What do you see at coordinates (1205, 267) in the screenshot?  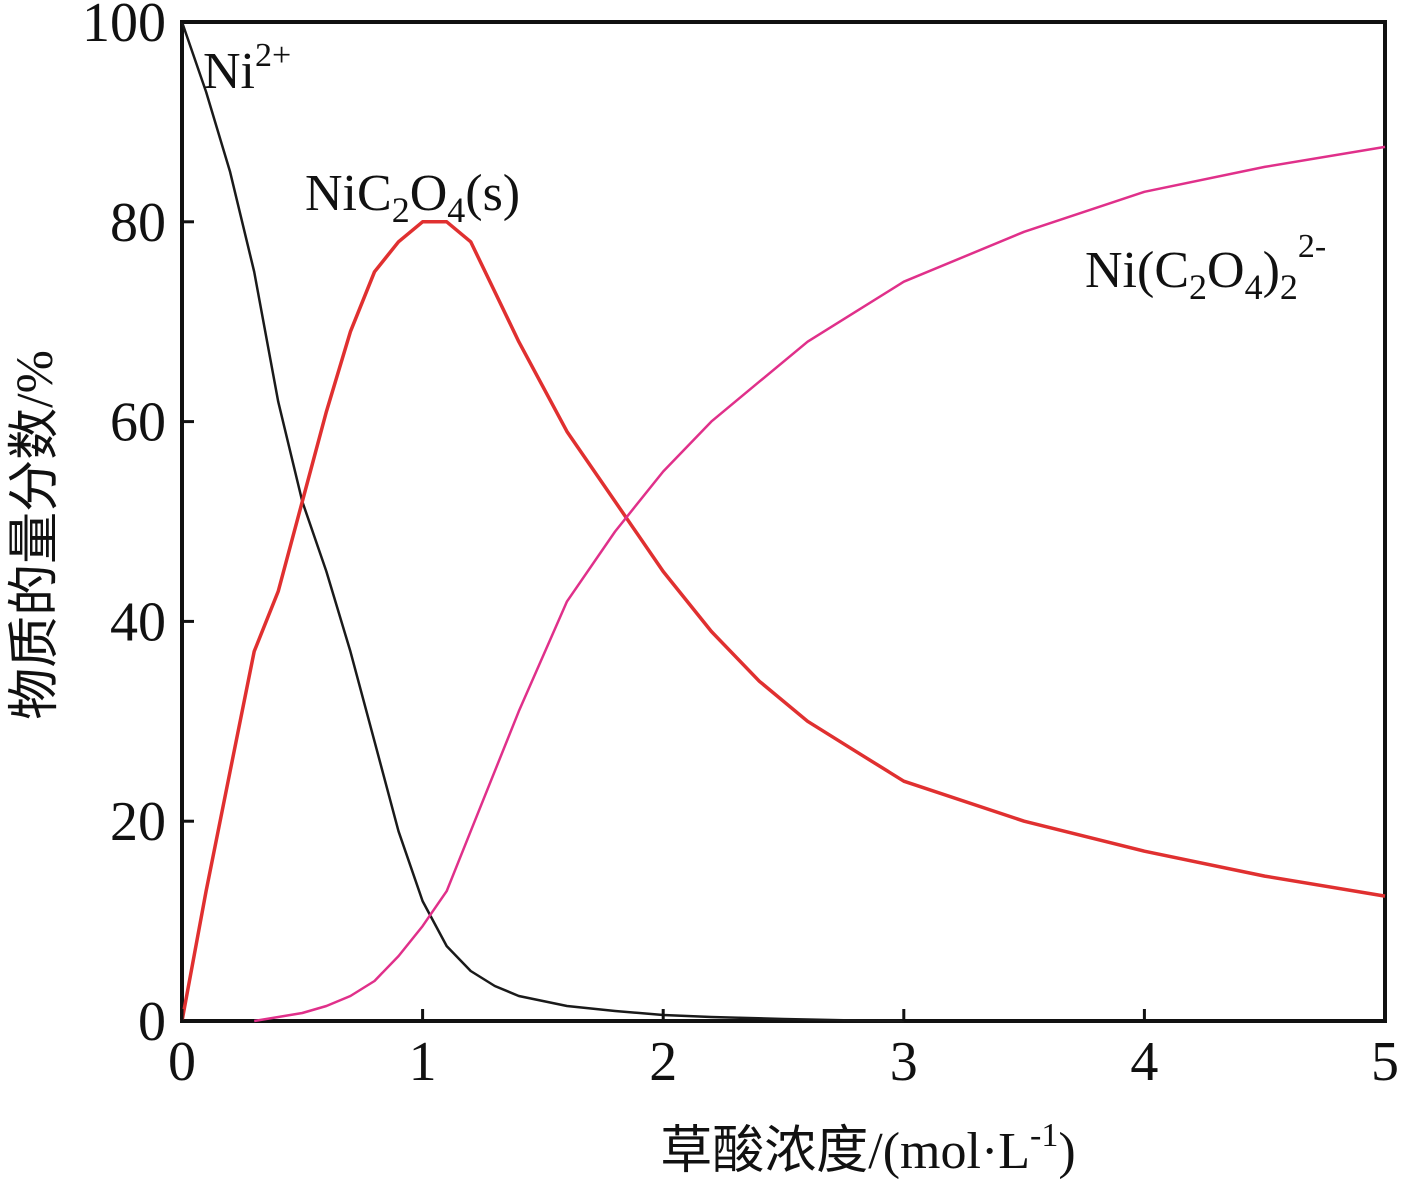 I see `series-label-ni-c2o4-2: Ni(C2O4)22-` at bounding box center [1205, 267].